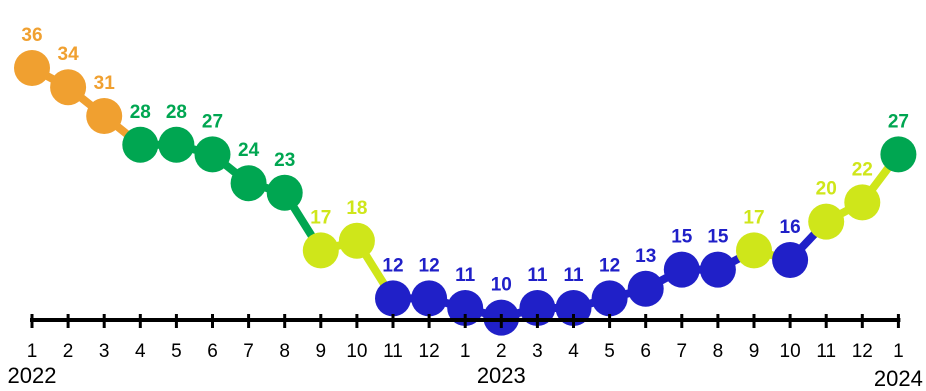 The width and height of the screenshot is (926, 391). What do you see at coordinates (790, 227) in the screenshot?
I see `data-label: 16` at bounding box center [790, 227].